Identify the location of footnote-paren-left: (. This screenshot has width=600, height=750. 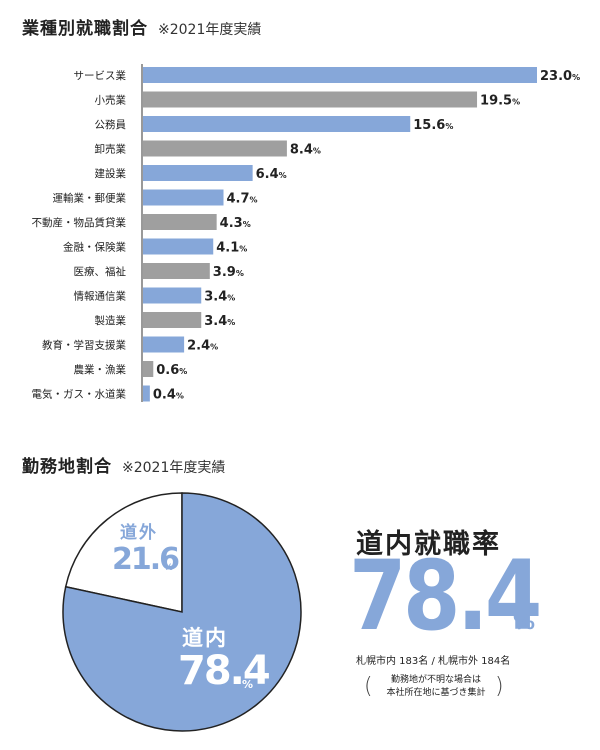
(368, 686).